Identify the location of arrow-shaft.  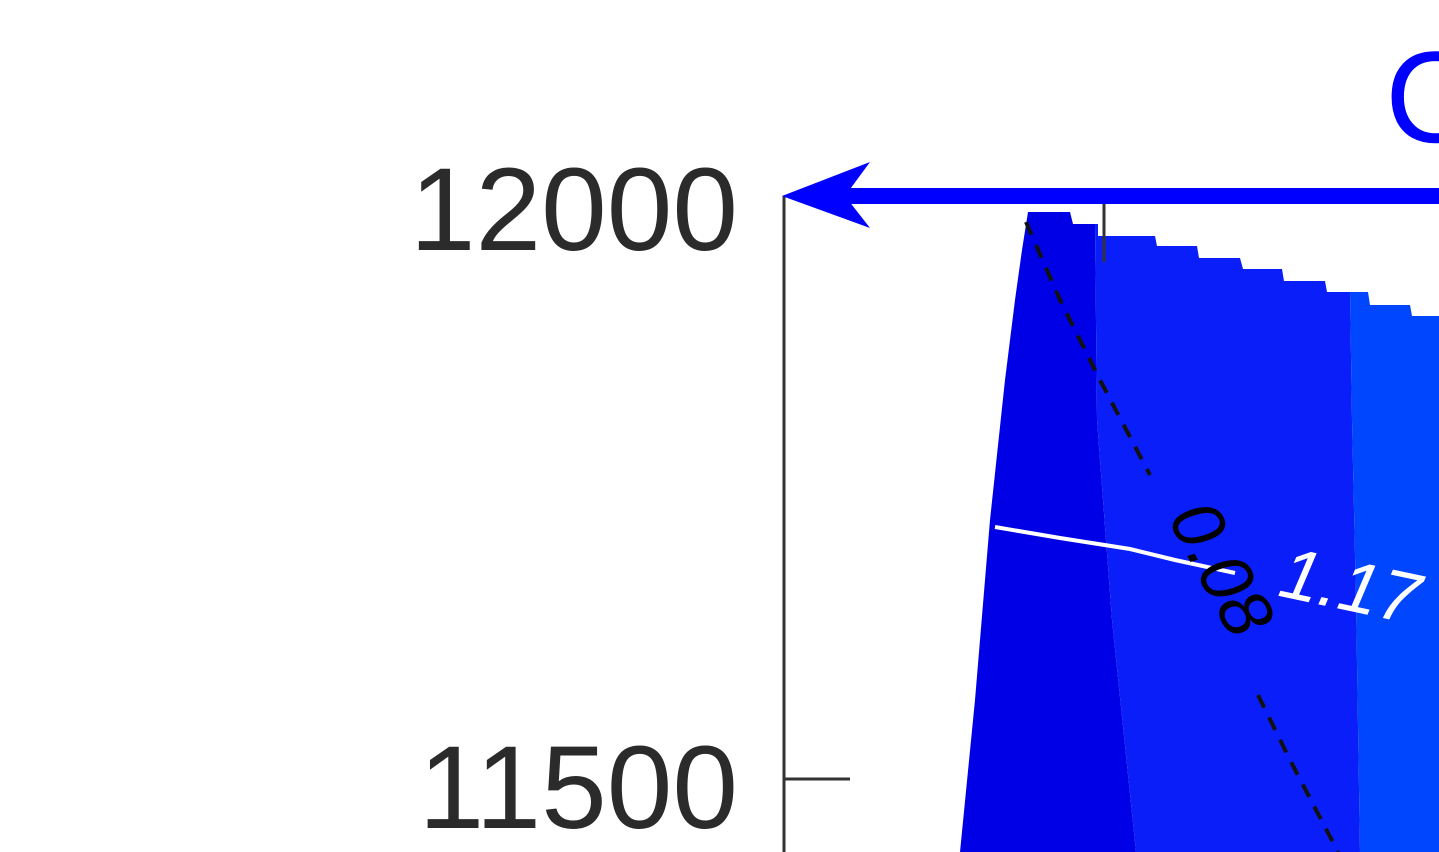
(1134, 196).